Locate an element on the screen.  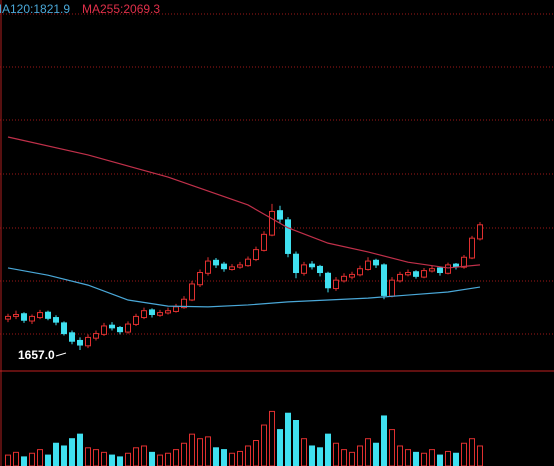
low-annotation: 1657.0 is located at coordinates (36, 355).